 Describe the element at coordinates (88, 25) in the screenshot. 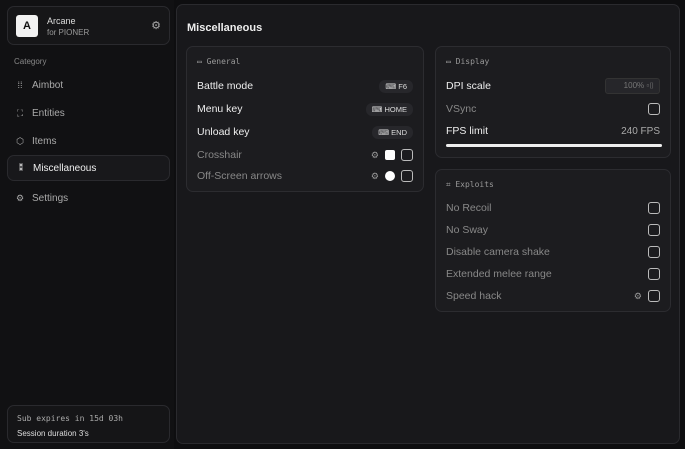

I see `brand-card: A Arcane for PIONER ⚙` at that location.